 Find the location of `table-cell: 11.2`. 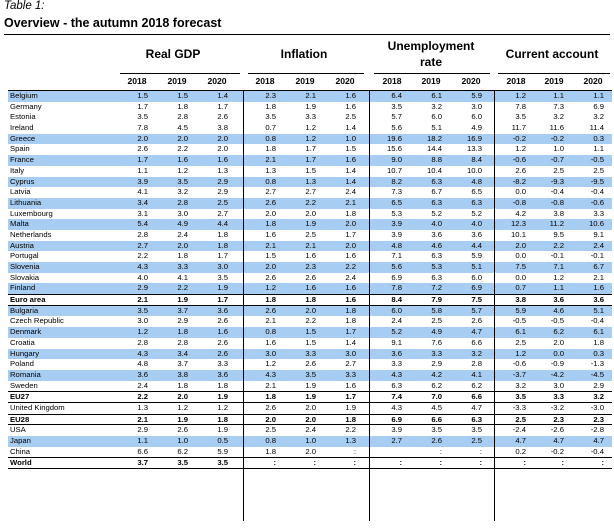

table-cell: 11.2 is located at coordinates (556, 224).